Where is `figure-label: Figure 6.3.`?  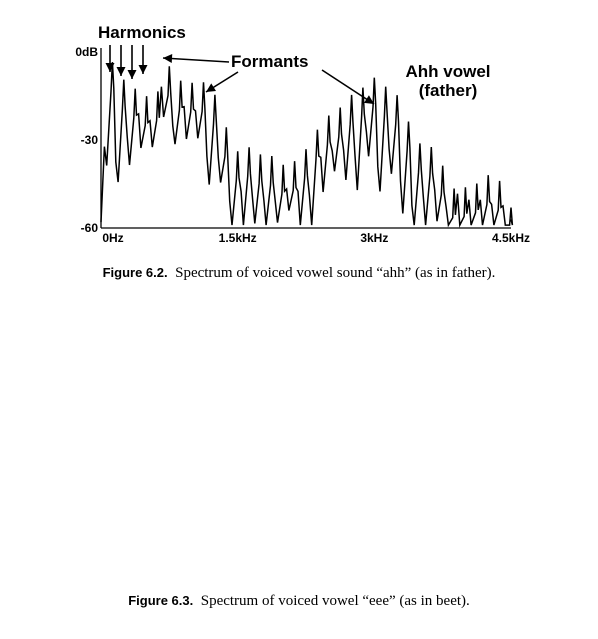
figure-label: Figure 6.3. is located at coordinates (161, 600).